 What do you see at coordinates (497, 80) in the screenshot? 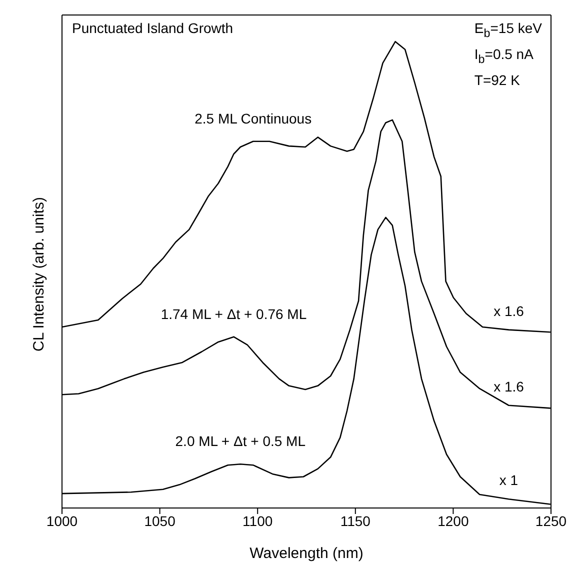
I see `annotation: T=92 K` at bounding box center [497, 80].